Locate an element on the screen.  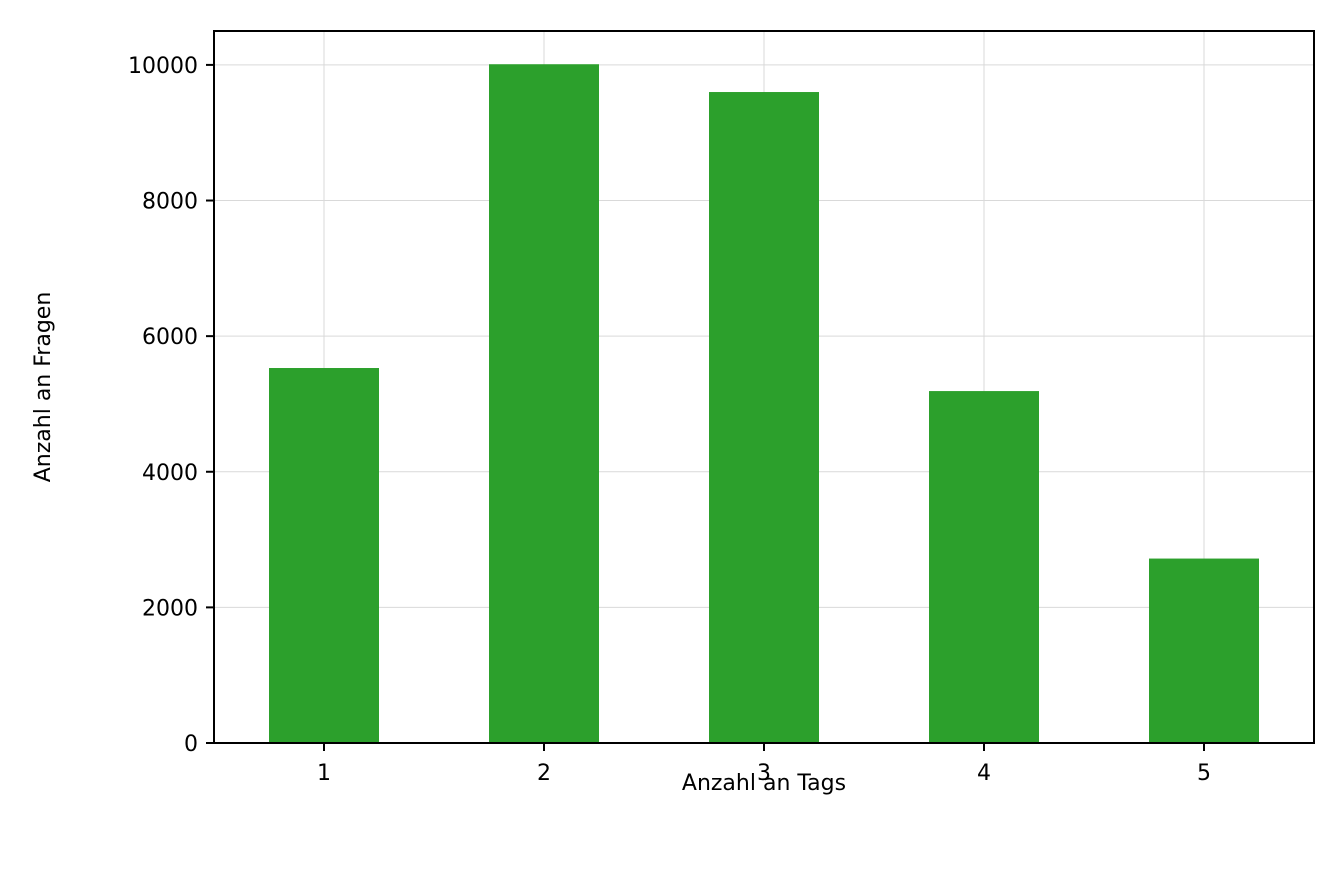
x-tick-label: 4 is located at coordinates (984, 773).